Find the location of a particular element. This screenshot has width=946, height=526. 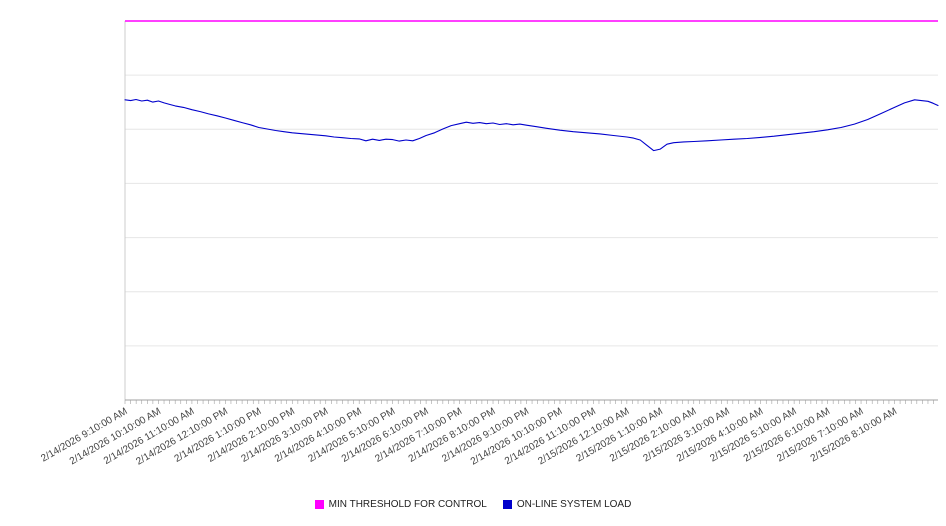

min-threshold-legend-label: MIN THRESHOLD FOR CONTROL is located at coordinates (407, 504).